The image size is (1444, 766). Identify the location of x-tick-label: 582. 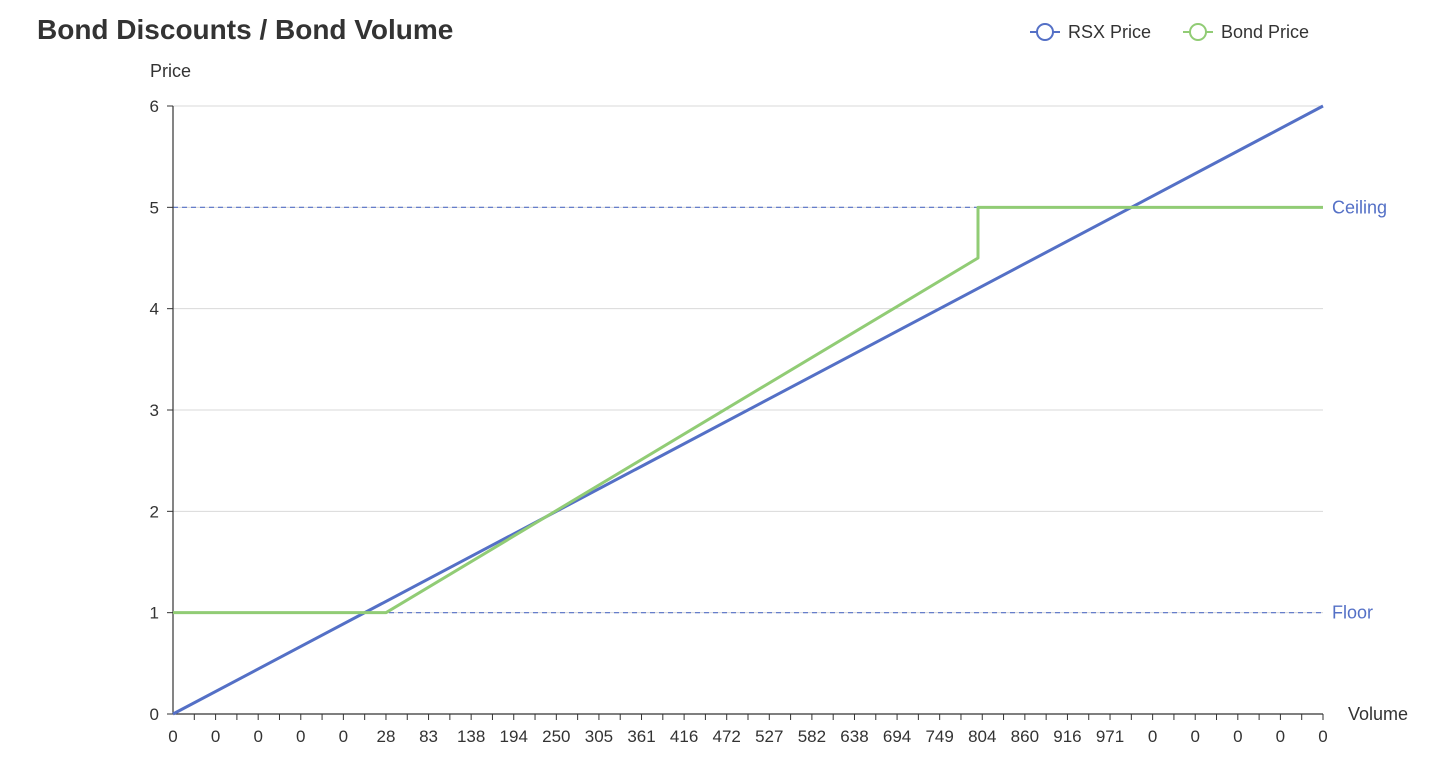
(812, 736).